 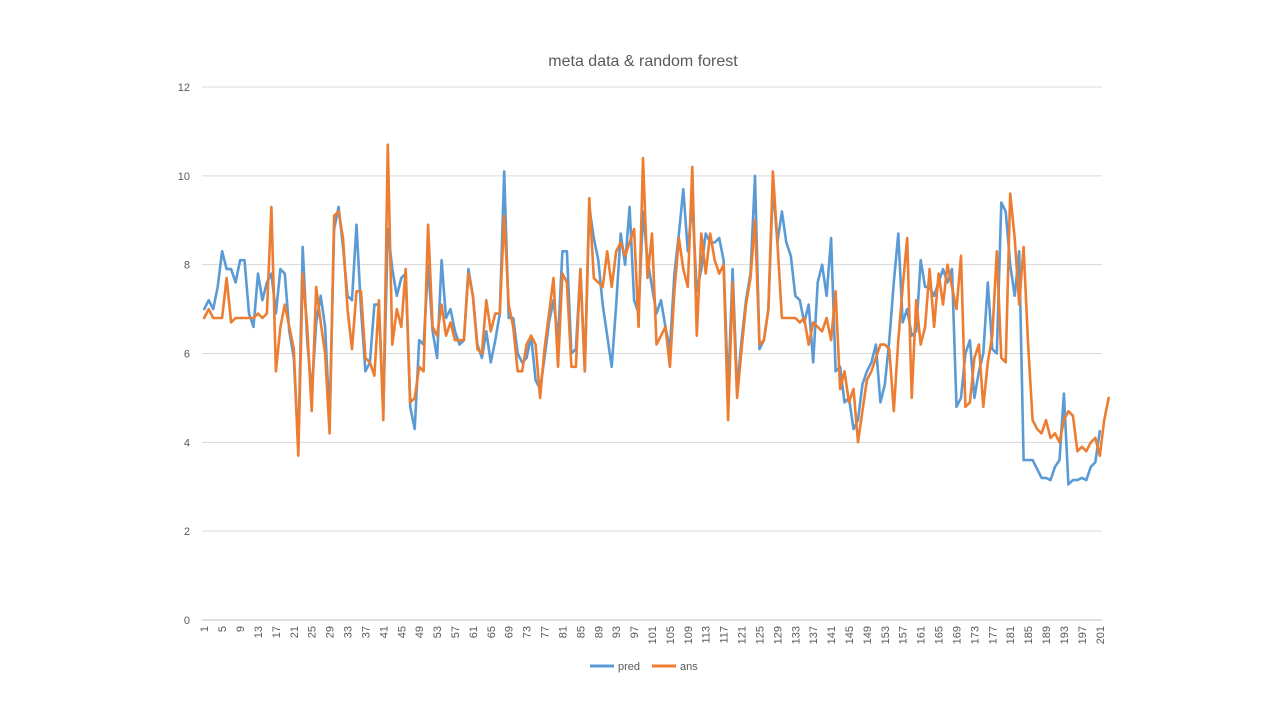 I want to click on x-tick-label: 193, so click(x=1065, y=635).